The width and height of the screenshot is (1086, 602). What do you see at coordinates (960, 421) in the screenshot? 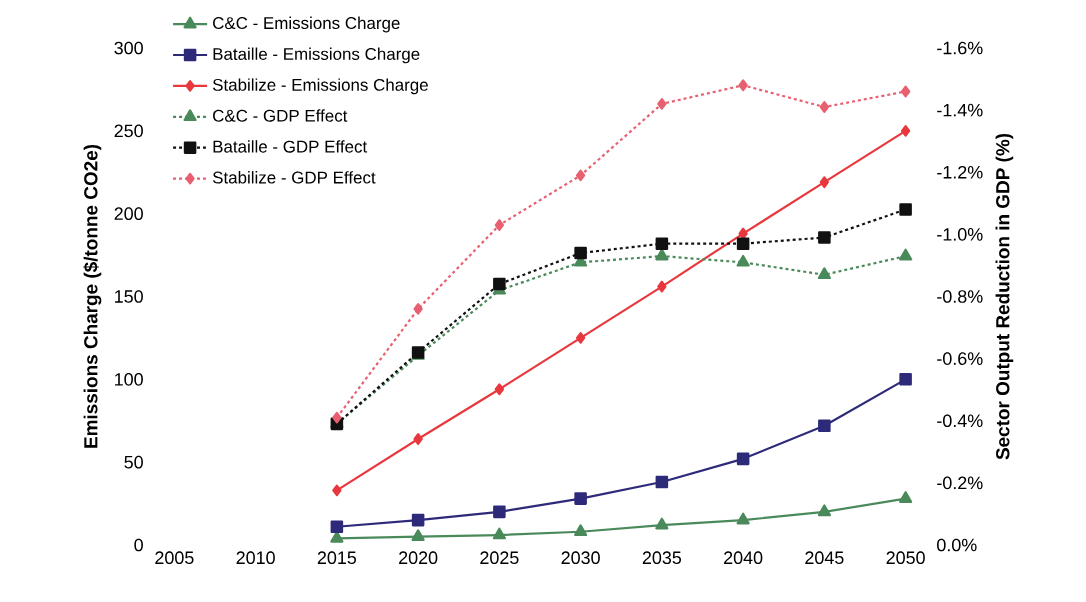
I see `y2-tick-label: -0.4%` at bounding box center [960, 421].